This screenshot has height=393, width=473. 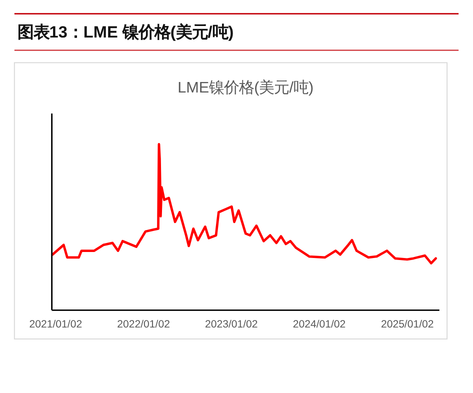 What do you see at coordinates (231, 324) in the screenshot?
I see `x-tick-label: 2023/01/02` at bounding box center [231, 324].